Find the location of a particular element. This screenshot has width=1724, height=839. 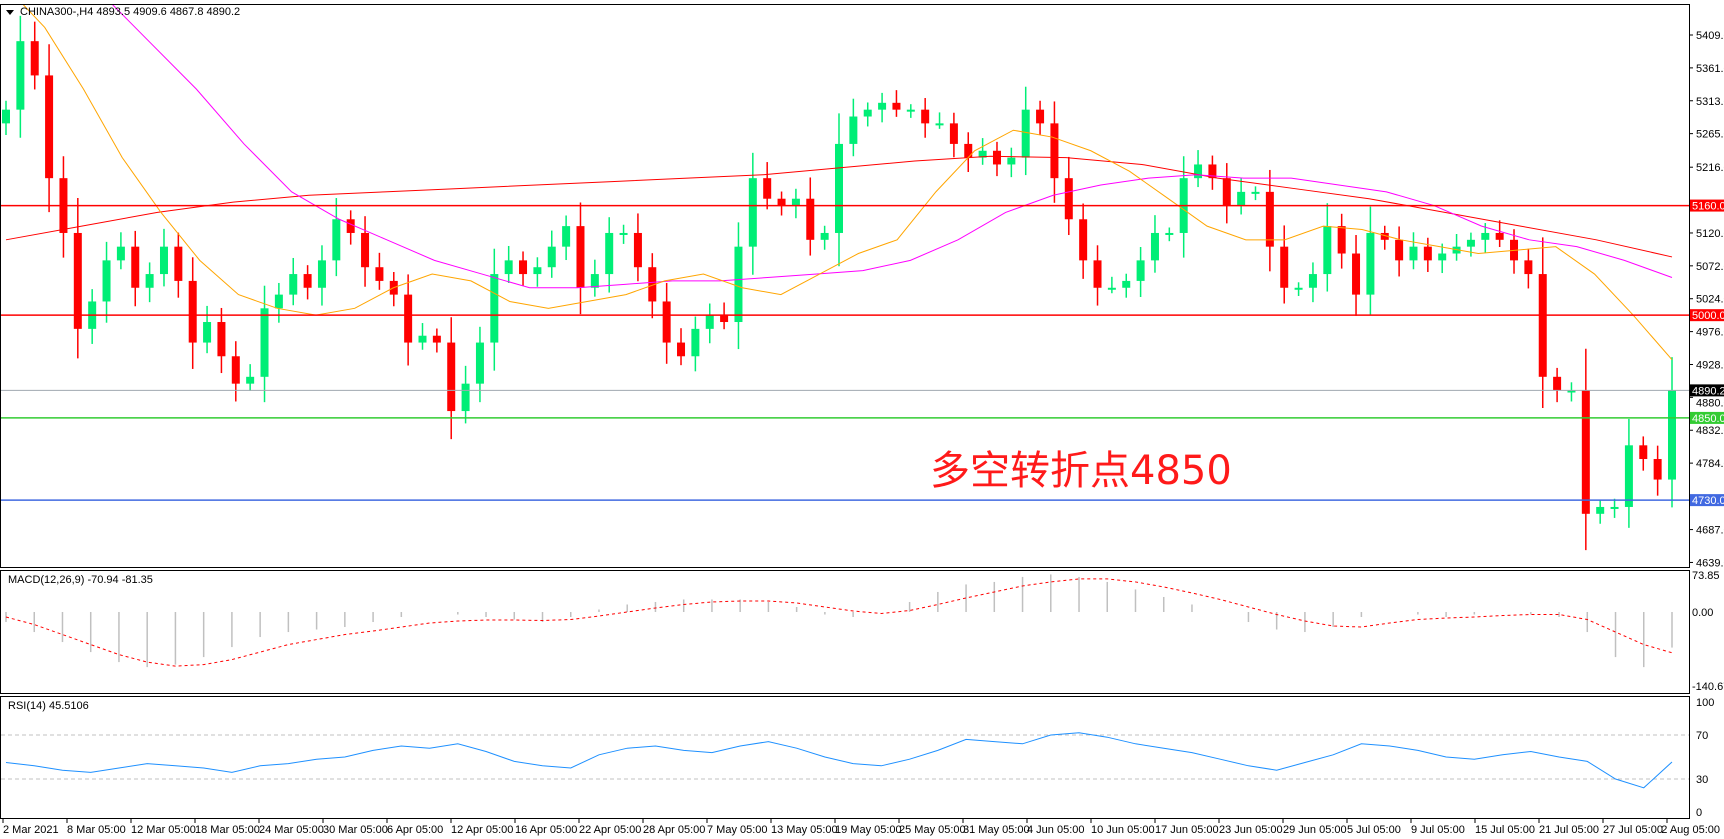

time-label: 9 Jul 05:00 is located at coordinates (1438, 830).